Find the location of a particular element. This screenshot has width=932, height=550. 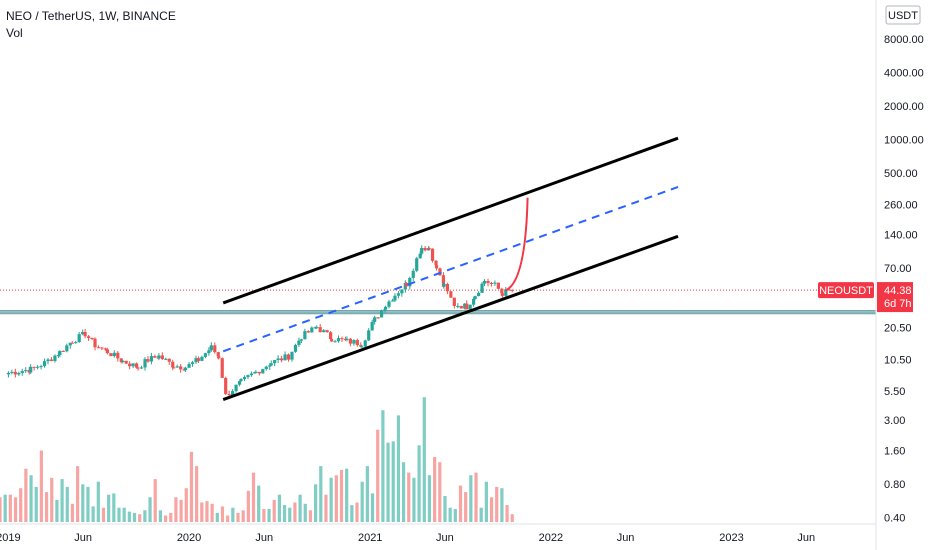

channel-lower is located at coordinates (450, 317).